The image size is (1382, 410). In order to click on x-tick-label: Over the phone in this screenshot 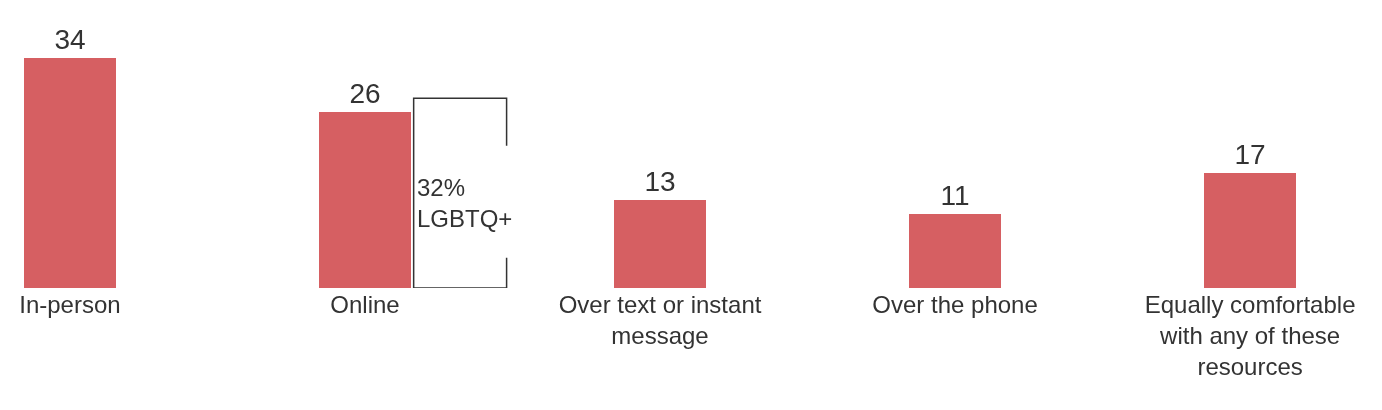, I will do `click(955, 304)`.